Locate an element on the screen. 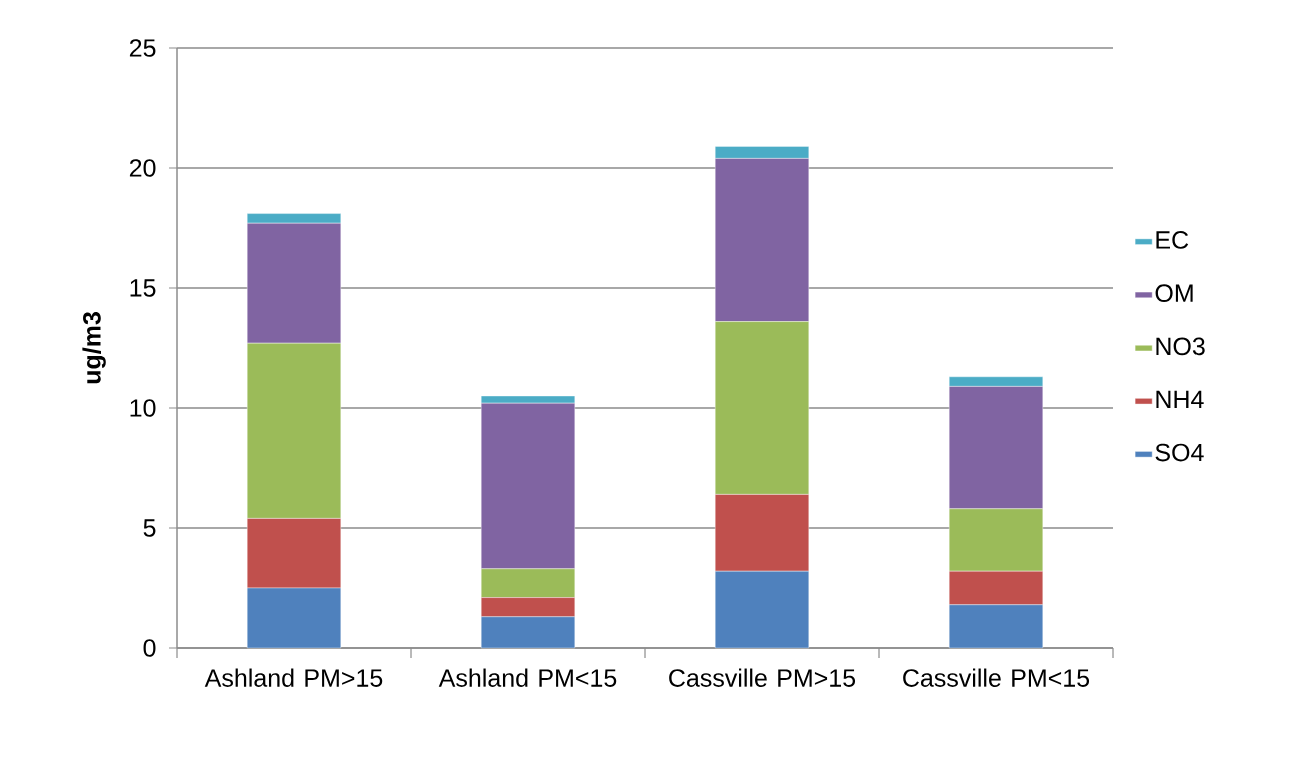 The width and height of the screenshot is (1302, 778). y-tick-label: 20 is located at coordinates (142, 168).